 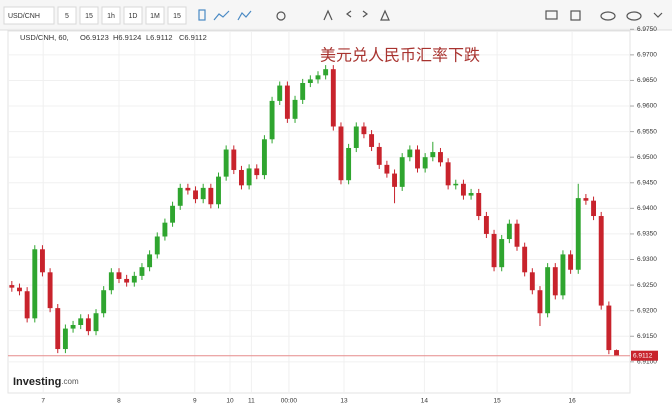 I want to click on draw-icon, so click(x=385, y=15).